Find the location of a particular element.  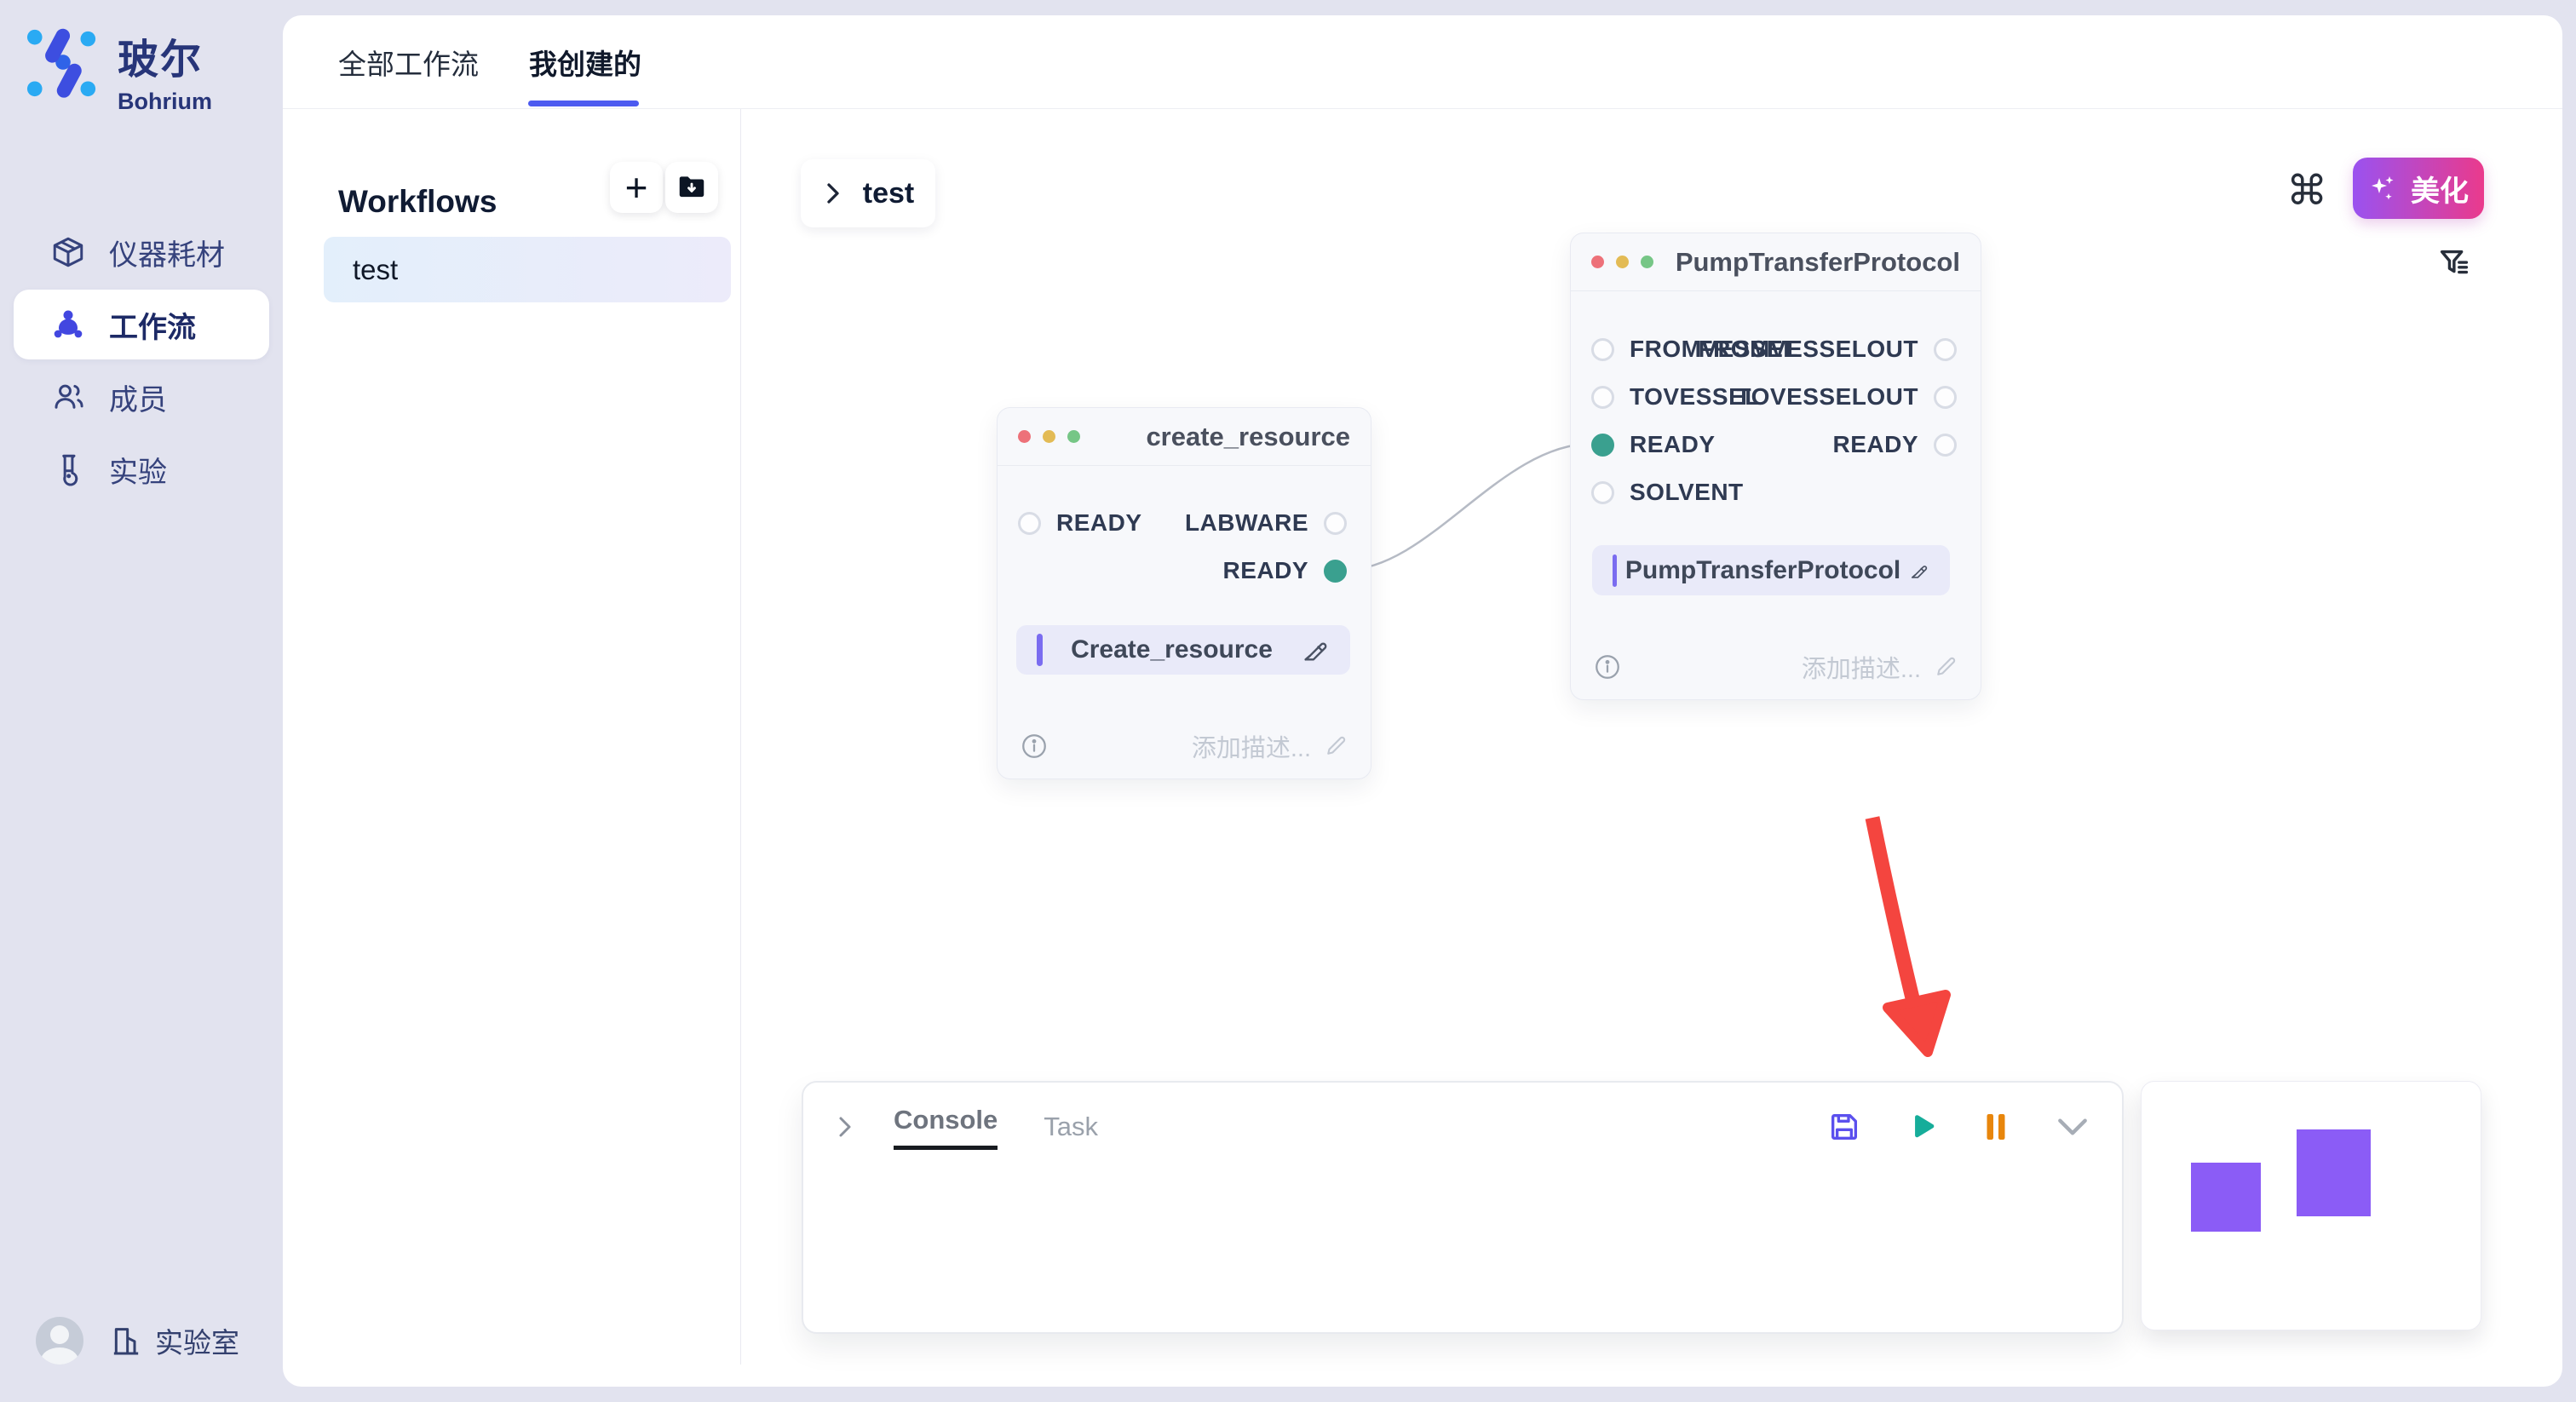

chevron-right-icon is located at coordinates (845, 1127).